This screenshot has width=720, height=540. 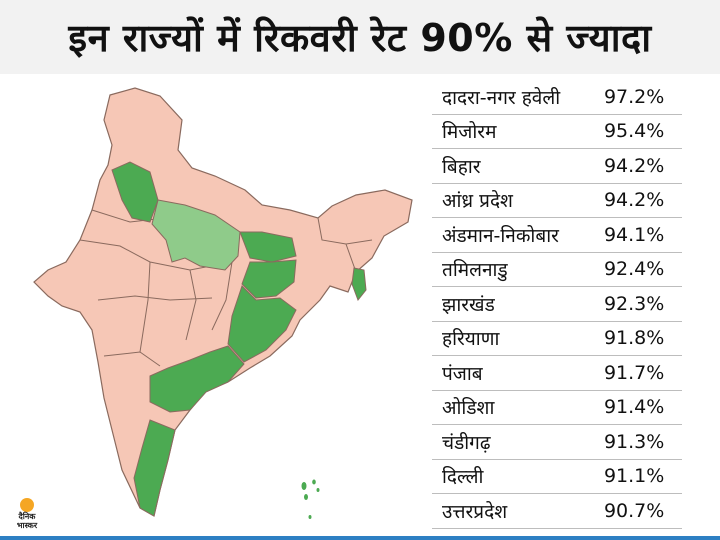 I want to click on header-bar: इन राज्यों में रिकवरी रेट 90% से ज्यादा, so click(x=360, y=37).